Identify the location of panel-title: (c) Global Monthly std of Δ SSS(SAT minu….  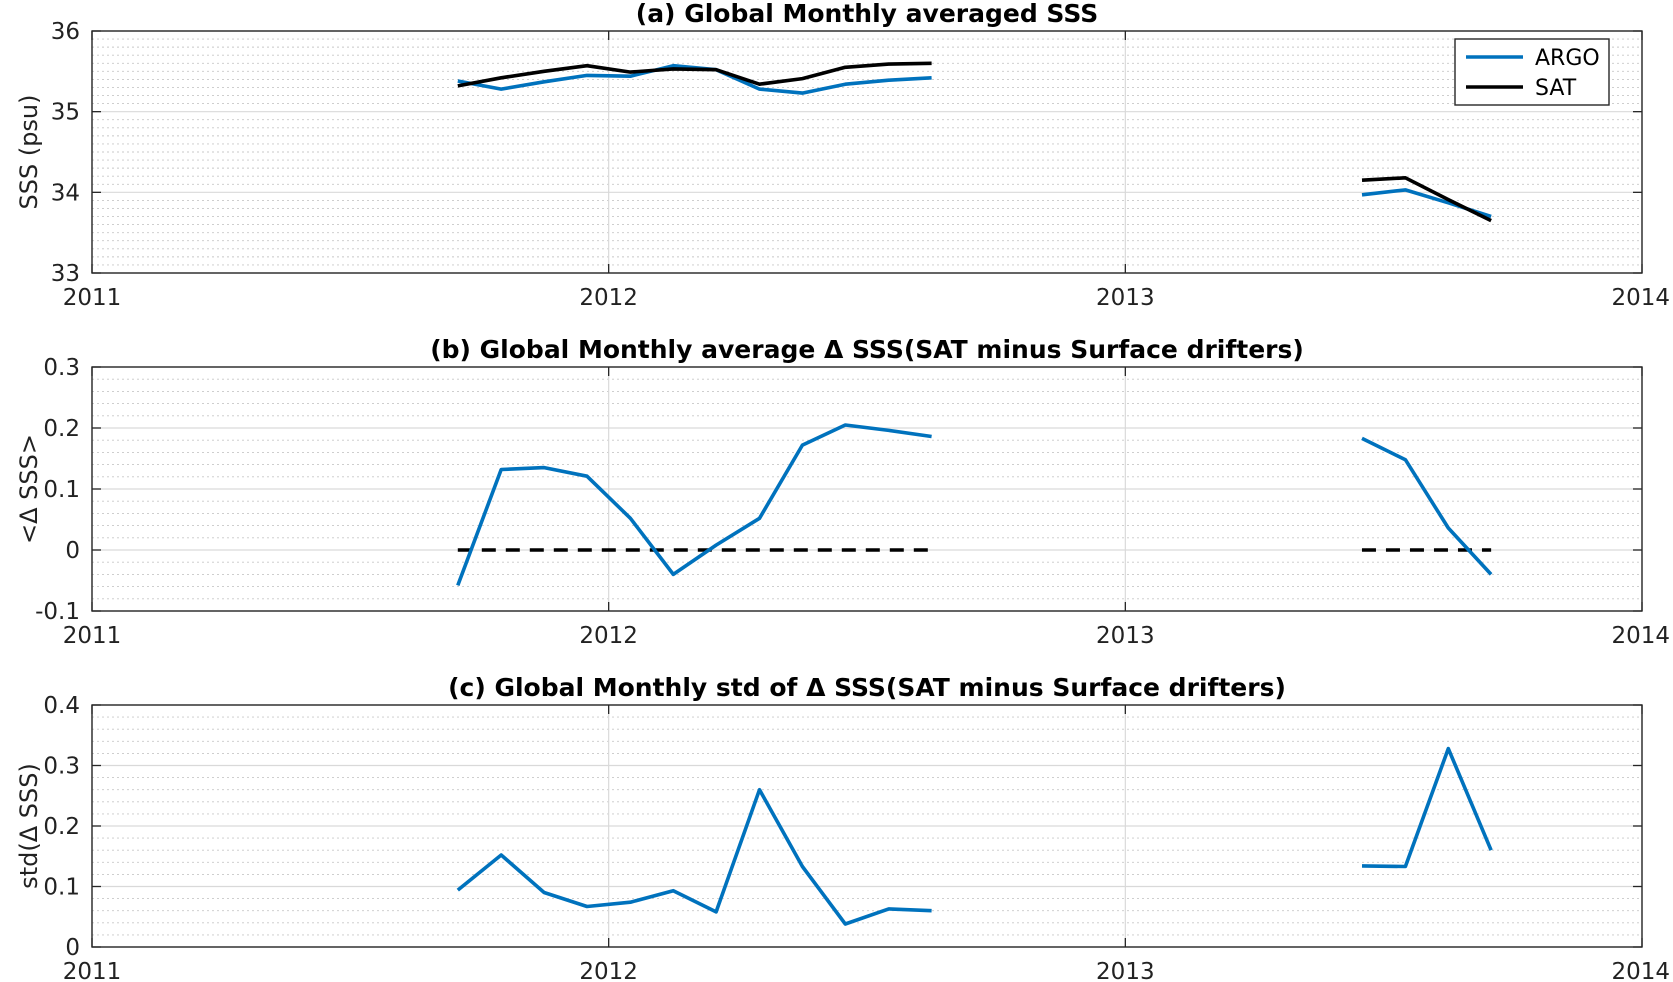
(867, 687).